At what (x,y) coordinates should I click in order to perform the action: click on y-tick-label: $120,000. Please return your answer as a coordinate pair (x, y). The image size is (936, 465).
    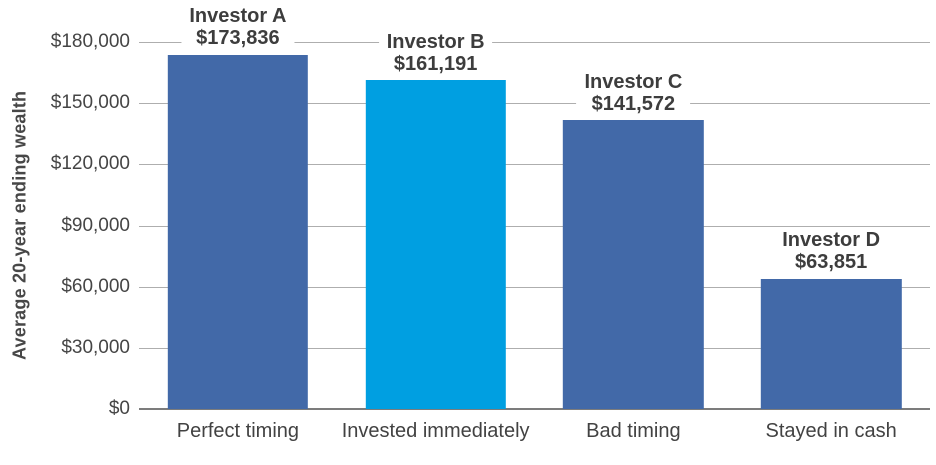
    Looking at the image, I should click on (90, 164).